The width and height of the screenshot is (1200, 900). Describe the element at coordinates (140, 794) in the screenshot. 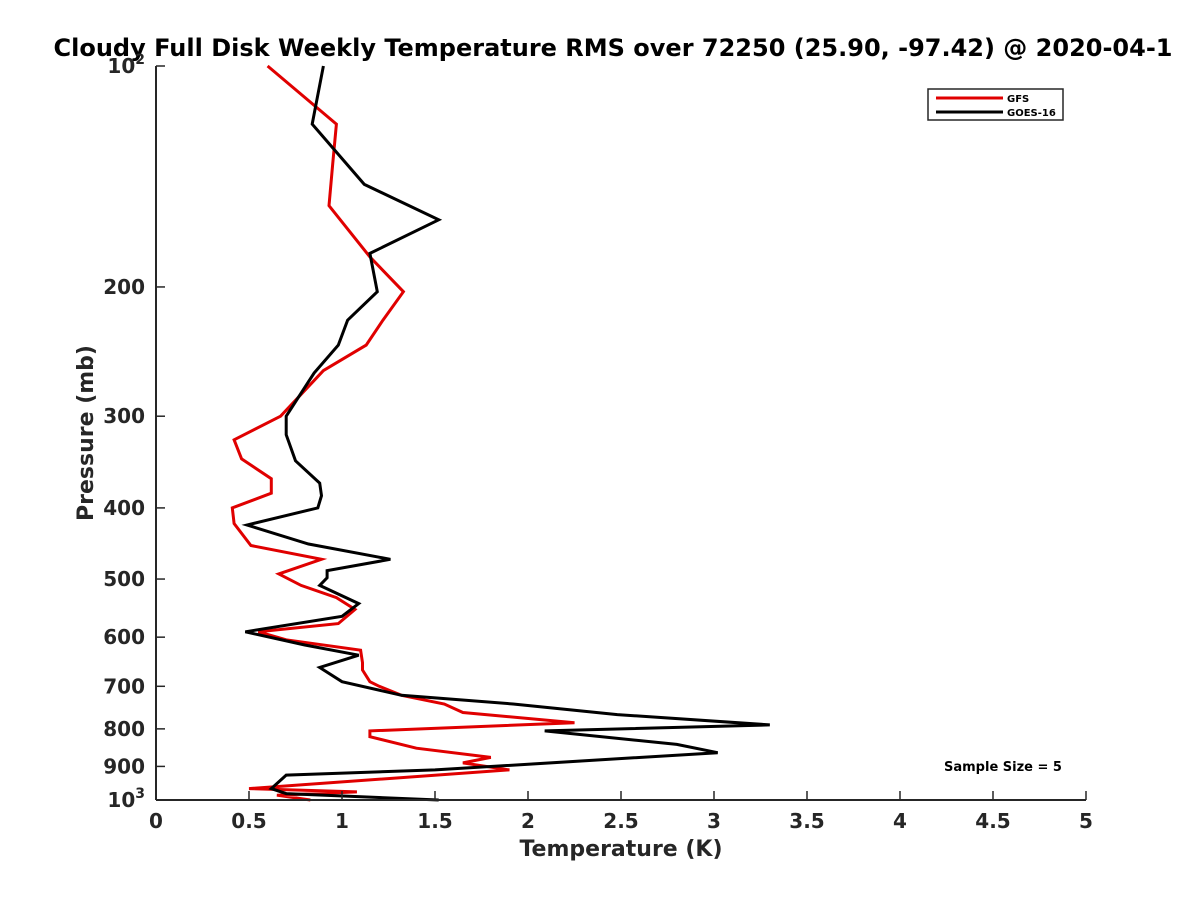

I see `y-tick-exponent: 3` at that location.